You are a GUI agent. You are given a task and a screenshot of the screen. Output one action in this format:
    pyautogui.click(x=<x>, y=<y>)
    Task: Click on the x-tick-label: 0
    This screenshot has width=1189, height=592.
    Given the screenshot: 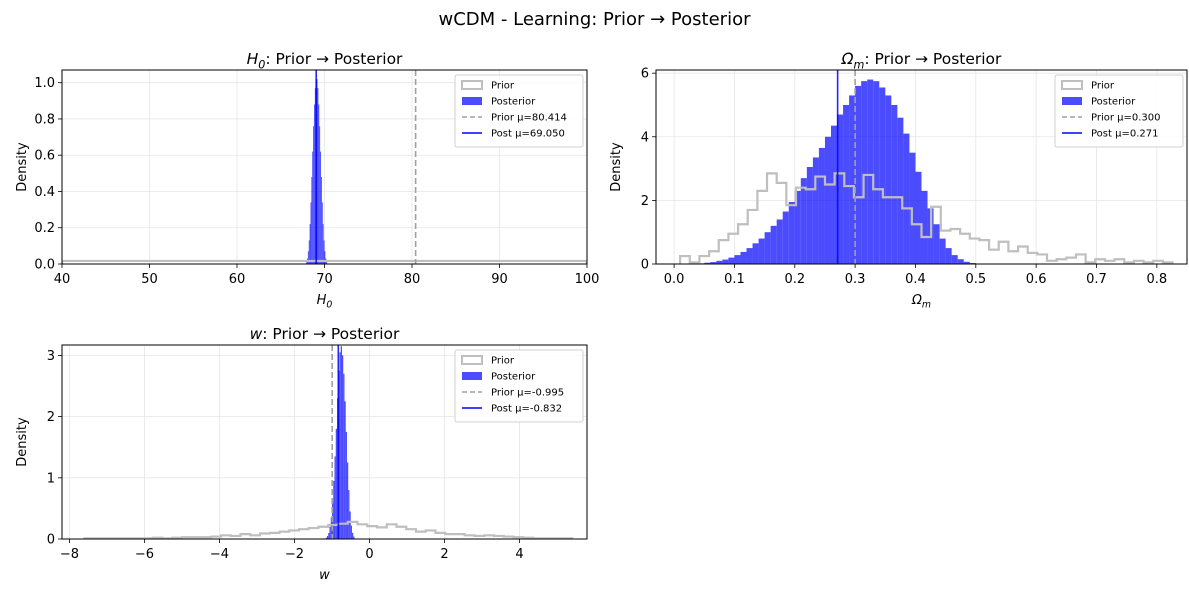 What is the action you would take?
    pyautogui.click(x=369, y=554)
    